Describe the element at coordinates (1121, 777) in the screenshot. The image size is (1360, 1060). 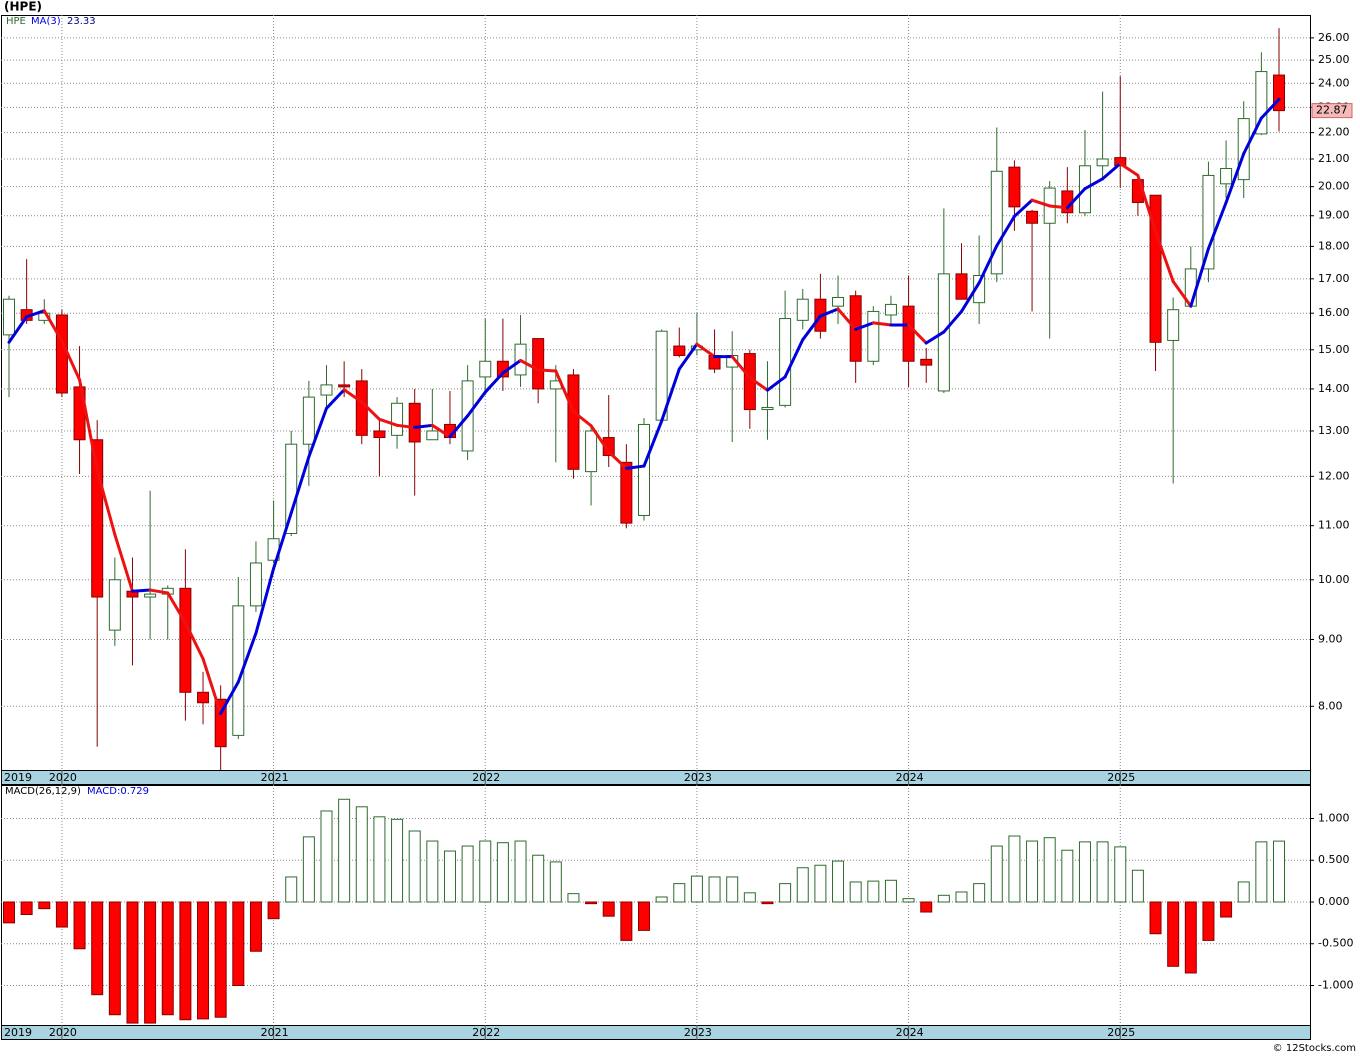
I see `x-tick-label: 2025` at that location.